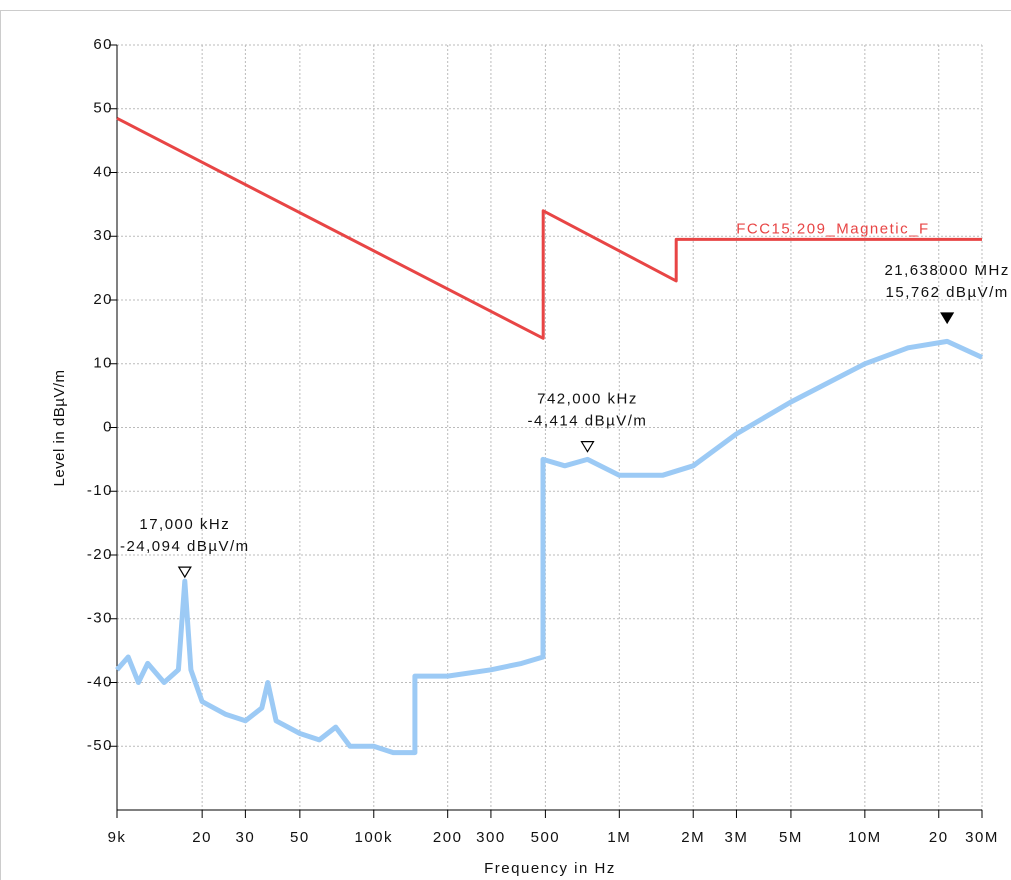 This screenshot has width=1011, height=880. What do you see at coordinates (103, 108) in the screenshot?
I see `y-tick-label: 50` at bounding box center [103, 108].